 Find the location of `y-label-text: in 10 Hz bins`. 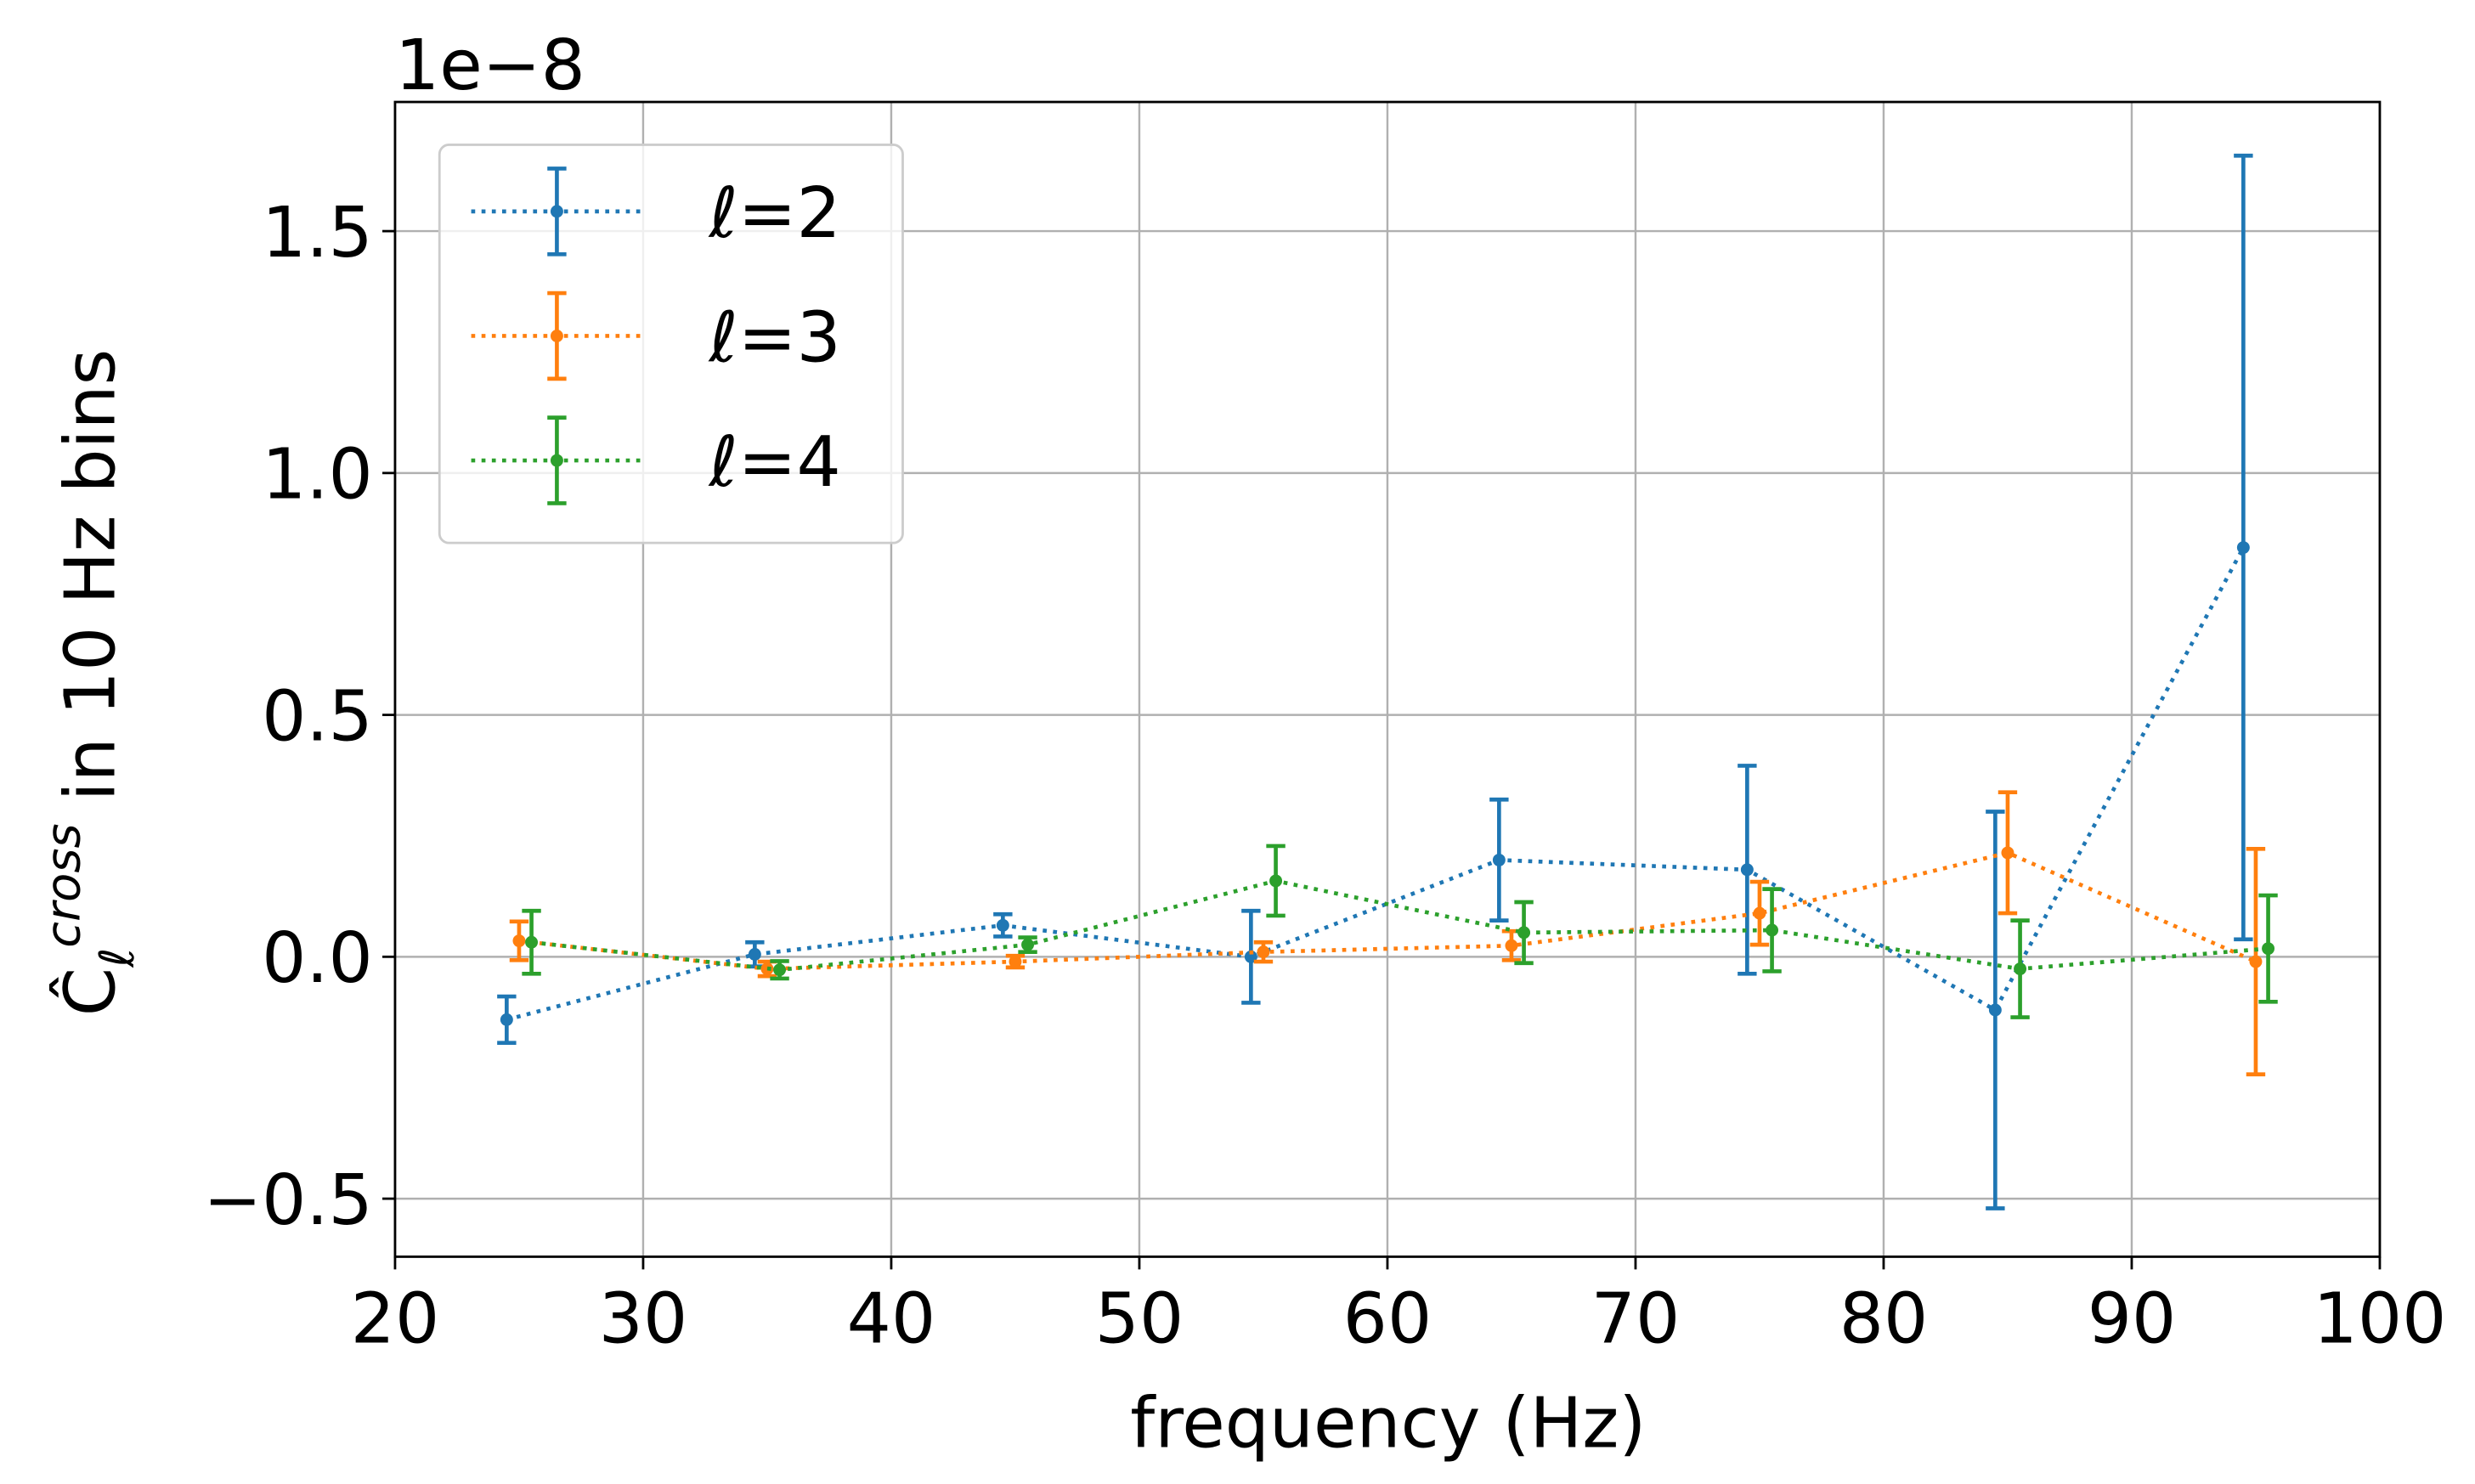

y-label-text: in 10 Hz bins is located at coordinates (90, 586).